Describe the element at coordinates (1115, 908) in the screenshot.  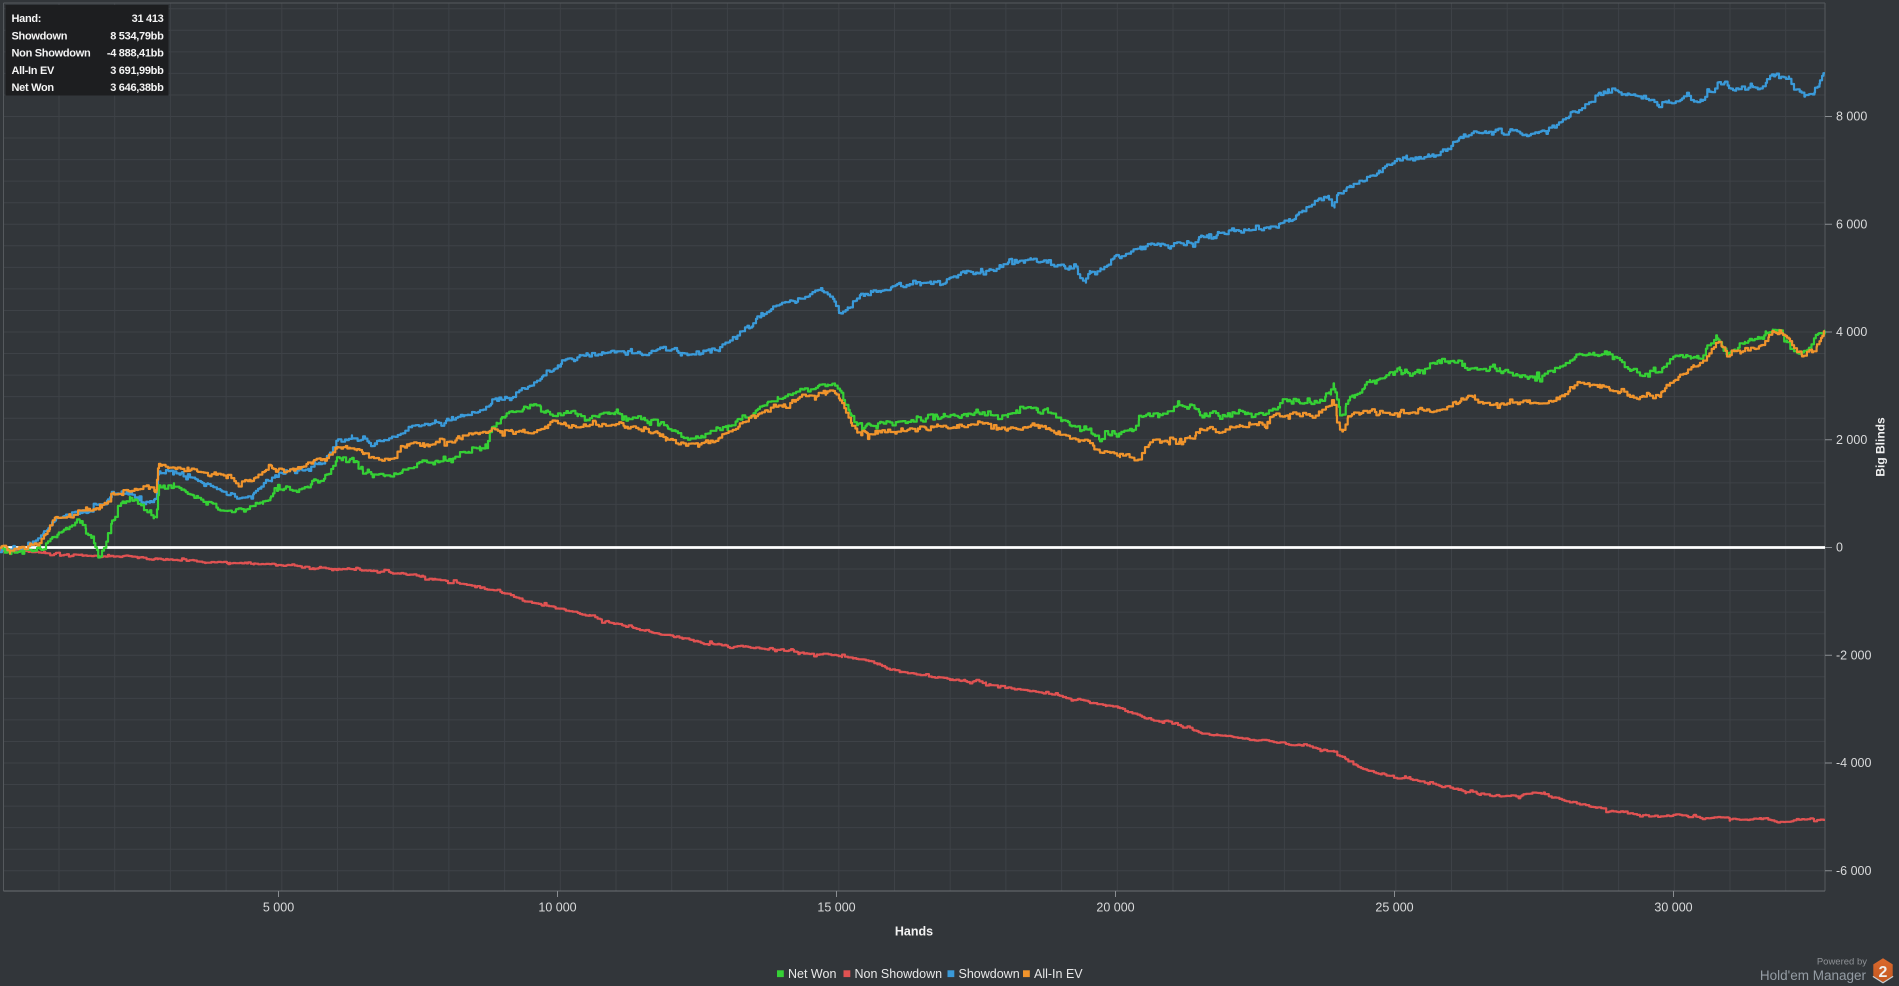
I see `svg-text: 20 000` at that location.